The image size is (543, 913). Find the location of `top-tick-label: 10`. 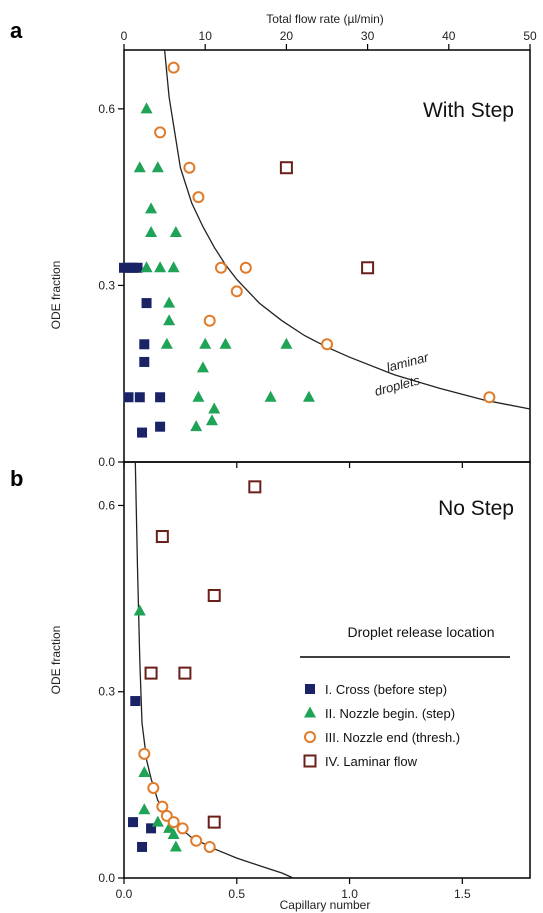

top-tick-label: 10 is located at coordinates (206, 36).